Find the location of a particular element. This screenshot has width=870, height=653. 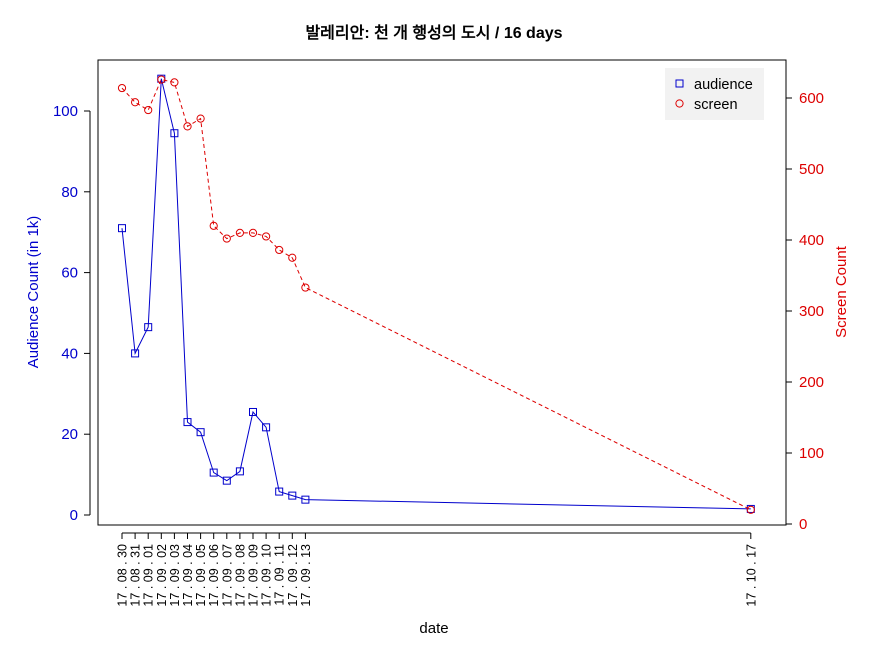

right-axis-tick-label: 600 is located at coordinates (811, 98).